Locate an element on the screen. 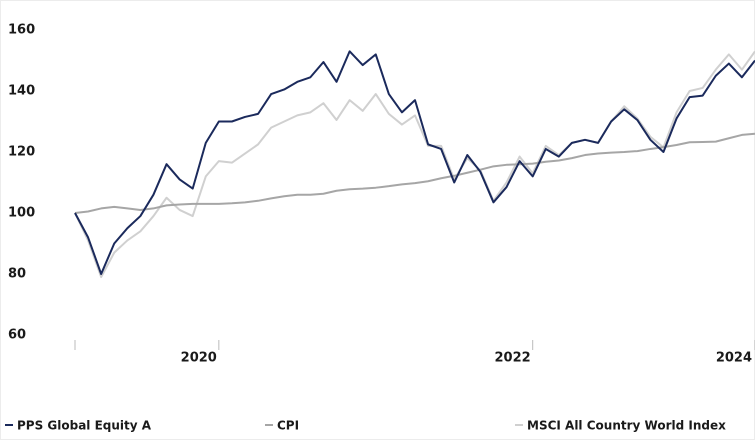 The image size is (755, 440). legend-label: CPI is located at coordinates (288, 426).